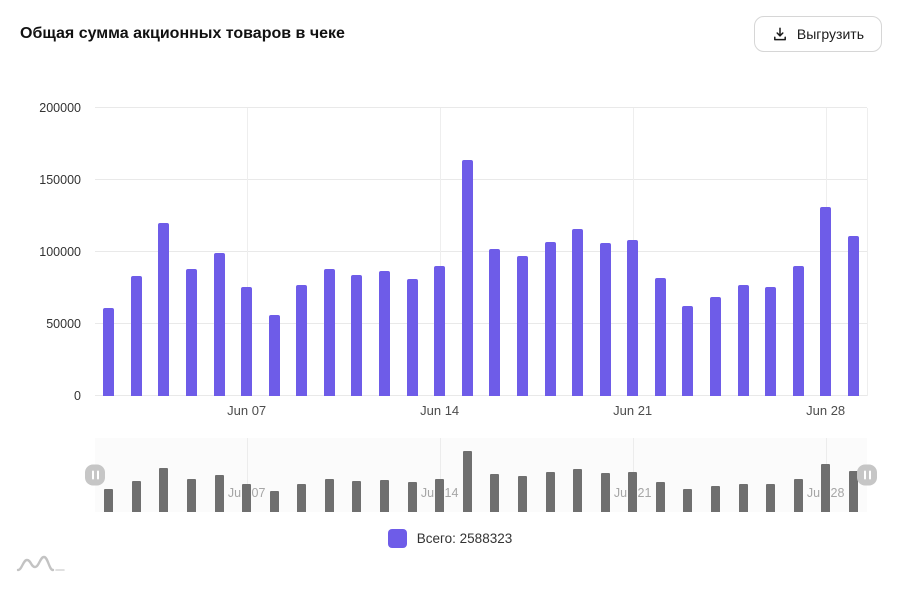 Image resolution: width=900 pixels, height=591 pixels. What do you see at coordinates (826, 410) in the screenshot?
I see `x-axis-label: Jun 28` at bounding box center [826, 410].